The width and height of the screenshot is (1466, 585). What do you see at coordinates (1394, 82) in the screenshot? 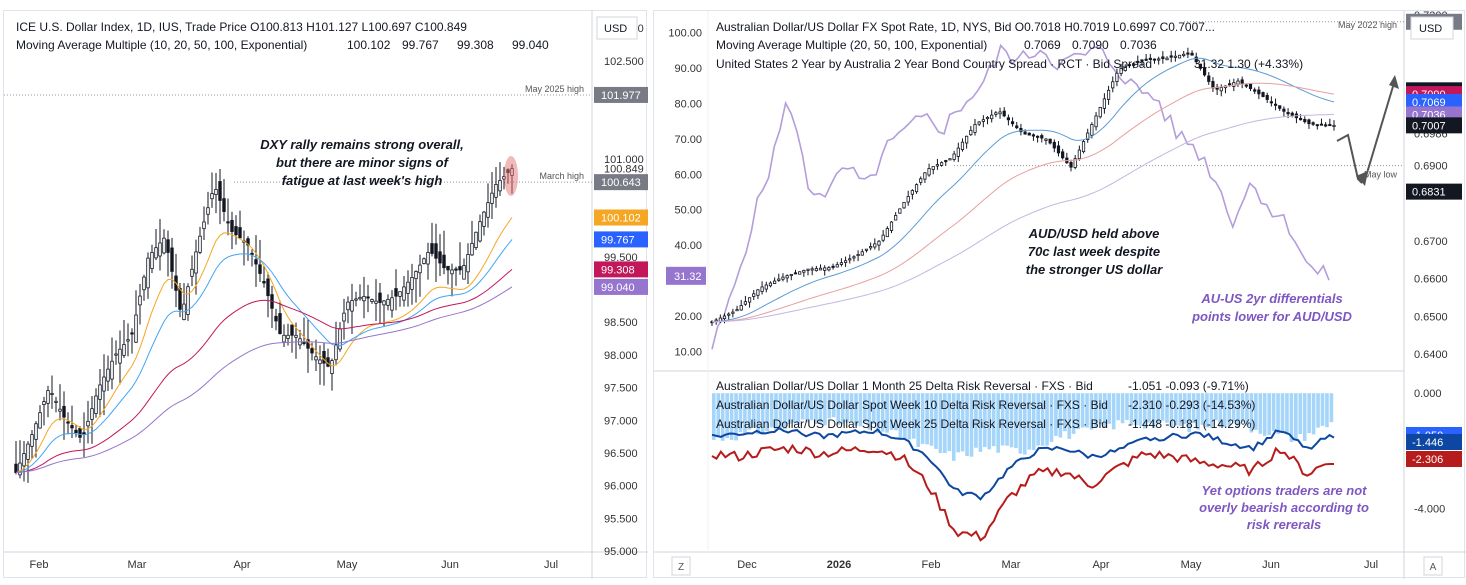
I see `projection-up-arrowhead` at bounding box center [1394, 82].